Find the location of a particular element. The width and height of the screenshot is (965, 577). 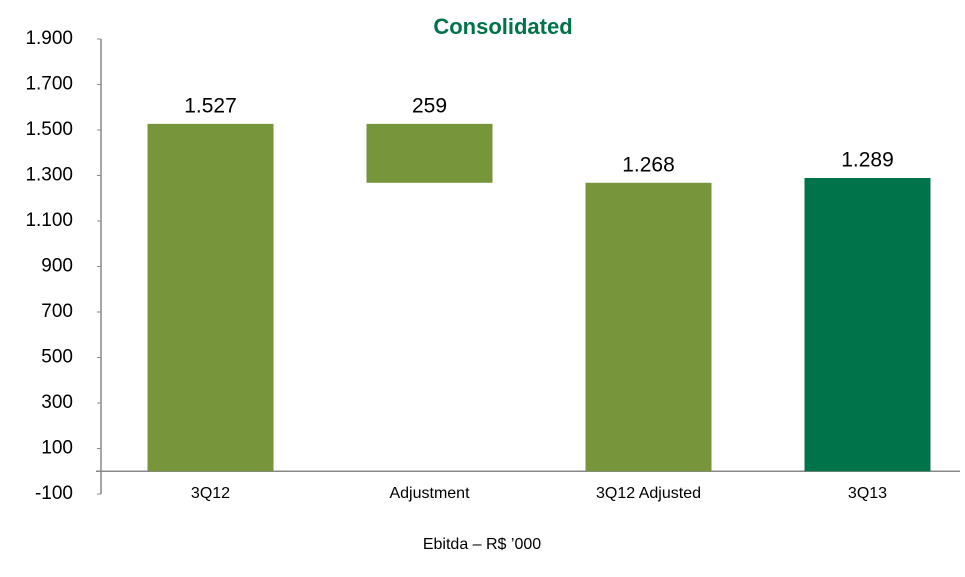

data-label: 259 is located at coordinates (429, 105).